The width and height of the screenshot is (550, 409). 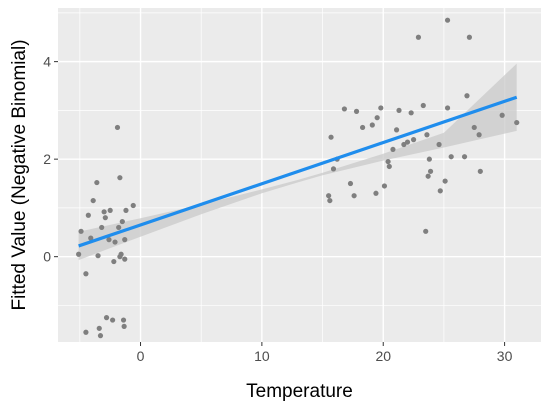 I want to click on y-axis: 0 2 4, so click(x=50, y=159).